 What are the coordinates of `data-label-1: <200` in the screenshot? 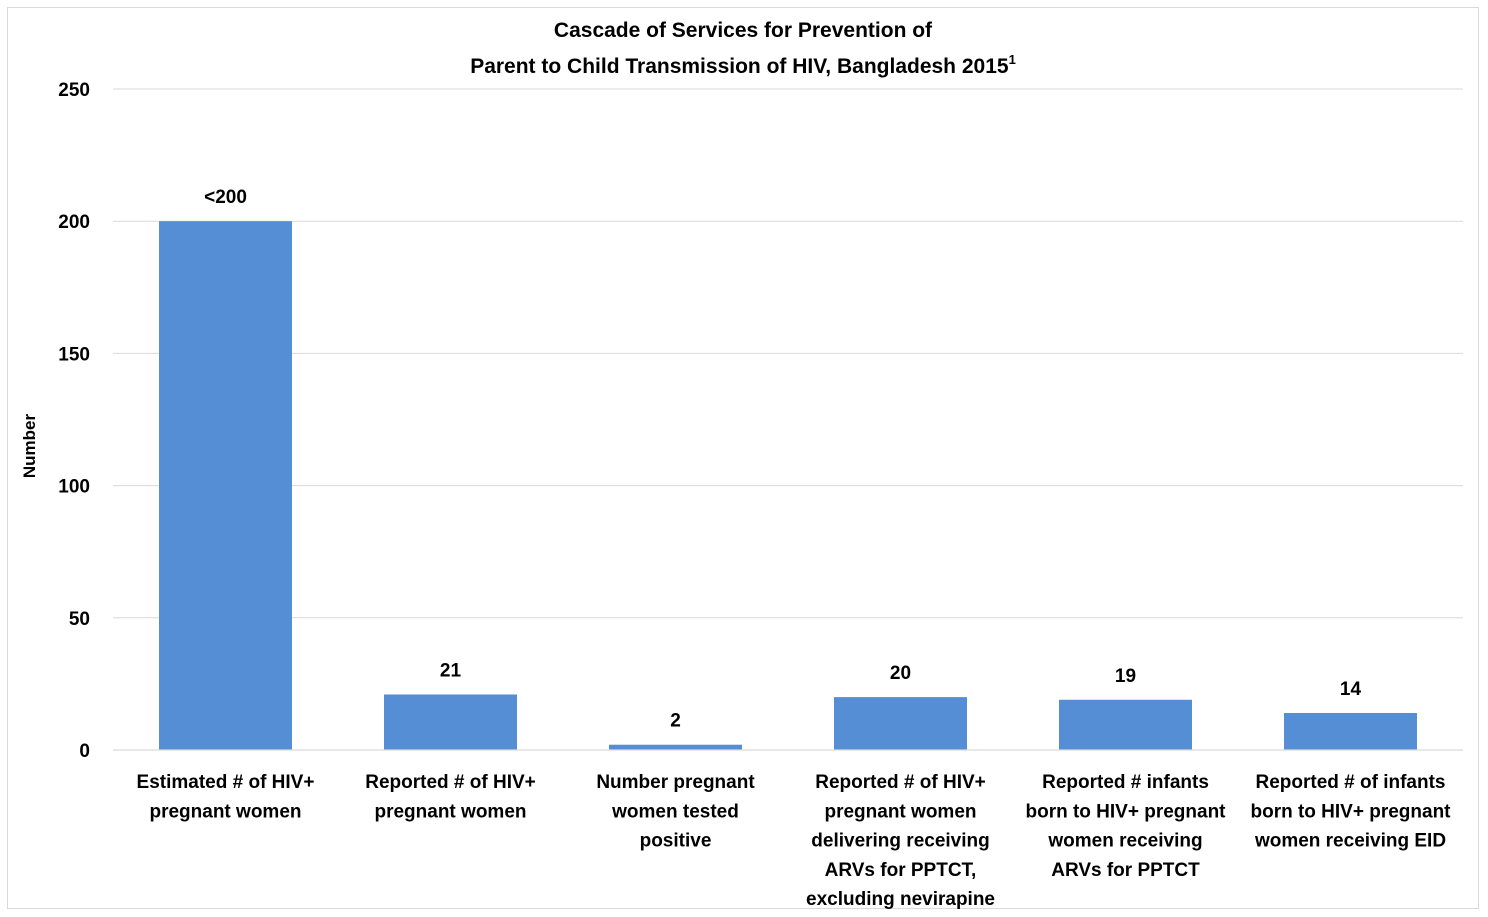 It's located at (225, 197).